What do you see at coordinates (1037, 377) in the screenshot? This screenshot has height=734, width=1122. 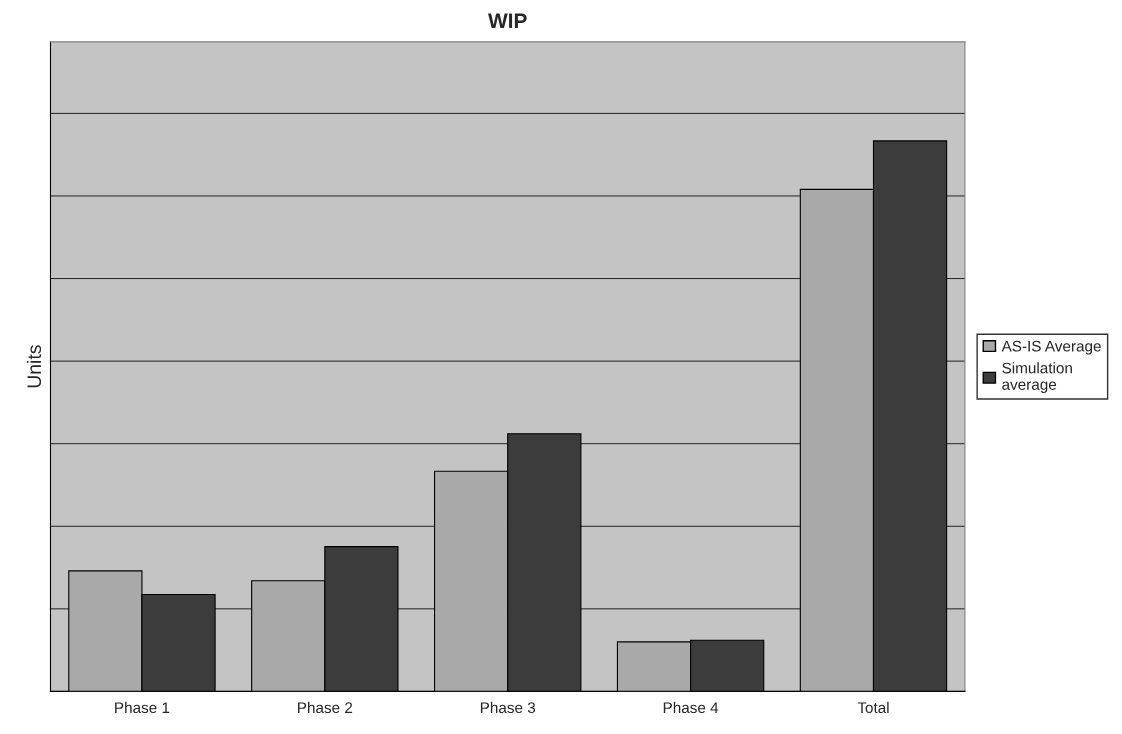 I see `legend-label: Simulation average` at bounding box center [1037, 377].